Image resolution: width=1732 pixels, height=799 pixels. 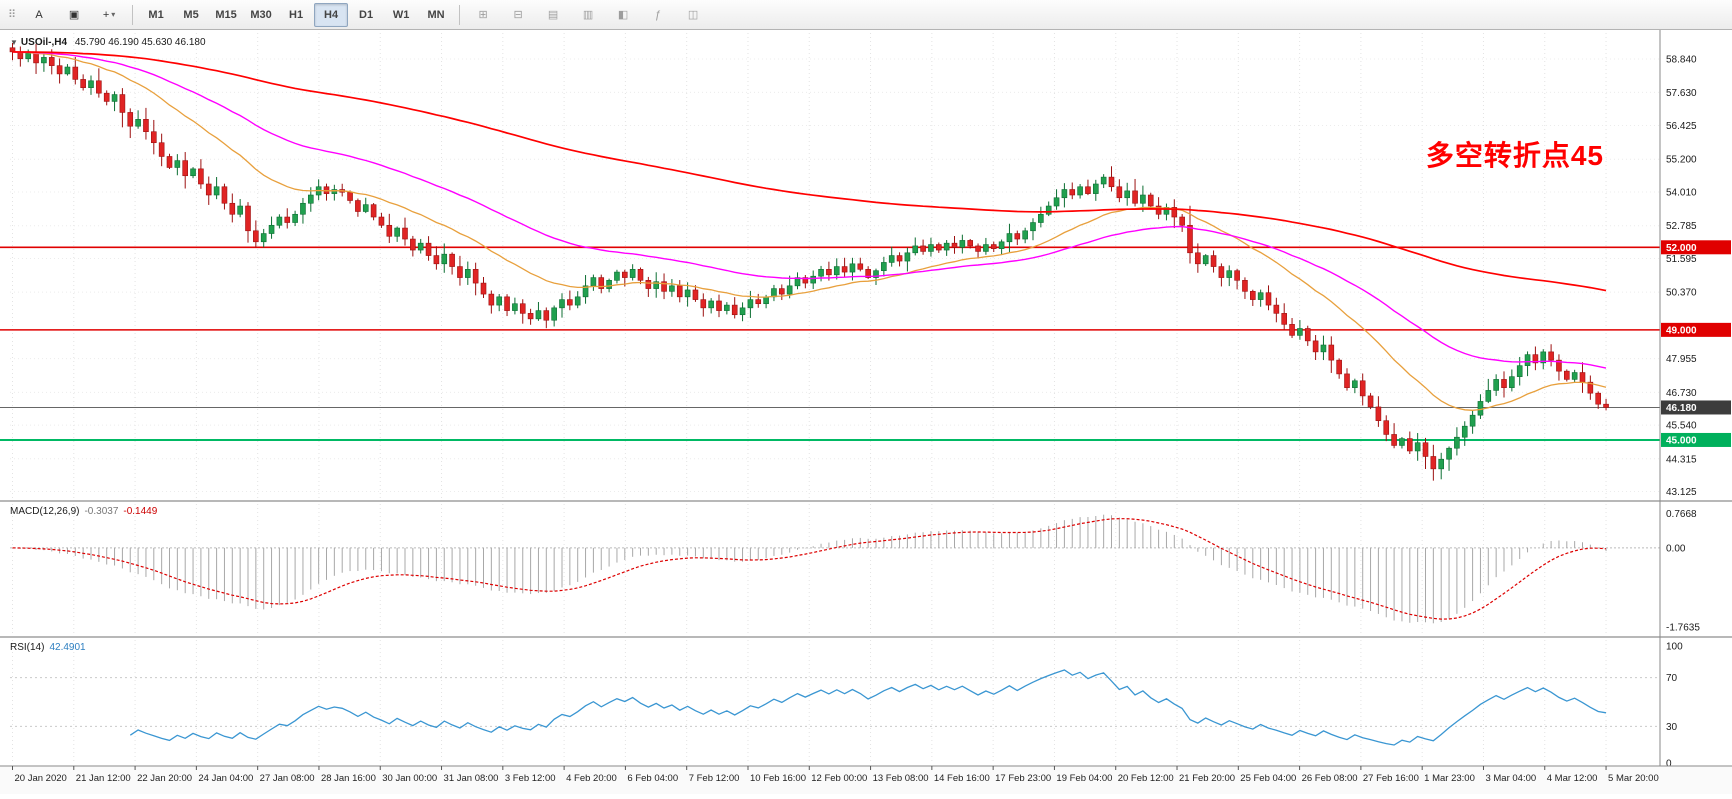 What do you see at coordinates (45, 511) in the screenshot?
I see `macd-name: MACD(12,26,9)` at bounding box center [45, 511].